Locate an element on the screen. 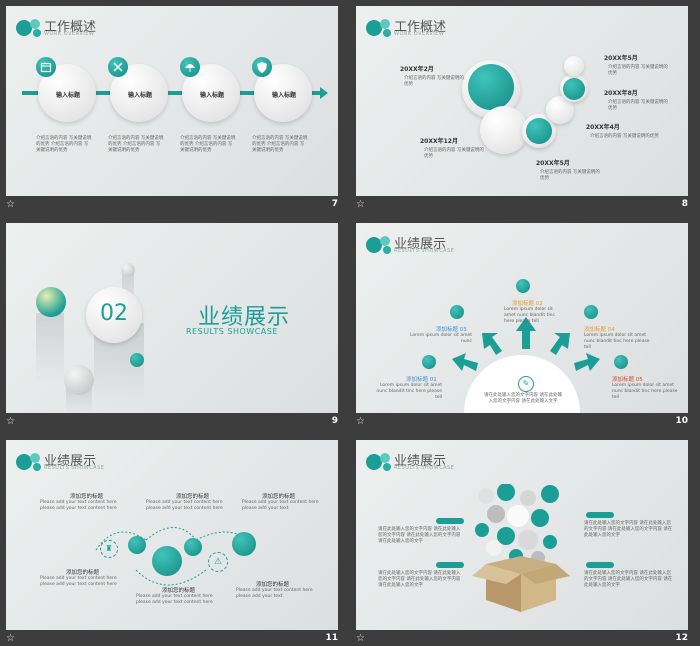 This screenshot has height=646, width=700. pencil-icon: ✎ is located at coordinates (526, 384).